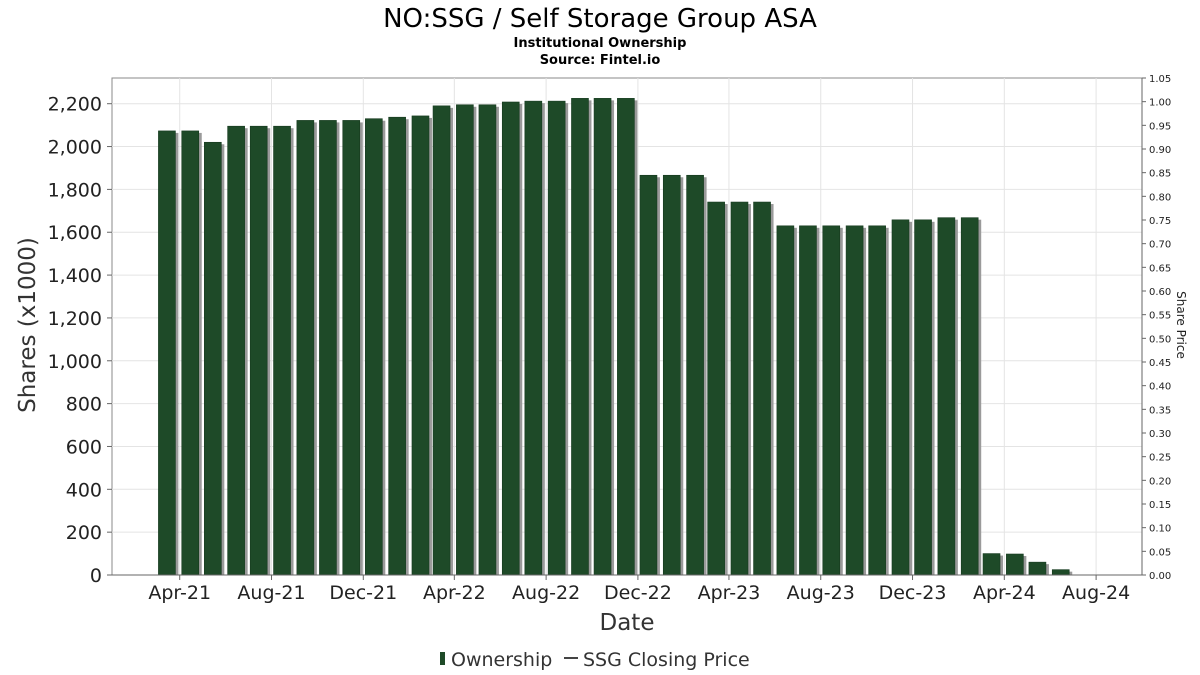 The image size is (1200, 675). I want to click on x-axis-title: Date, so click(627, 623).